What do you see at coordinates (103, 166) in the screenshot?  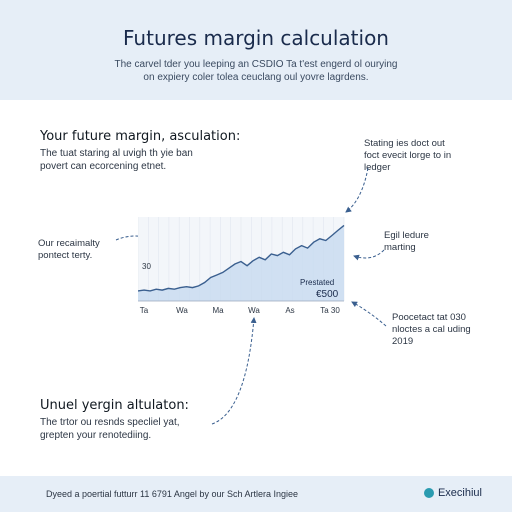 I see `section-body-line: povert can ecorcening etnet.` at bounding box center [103, 166].